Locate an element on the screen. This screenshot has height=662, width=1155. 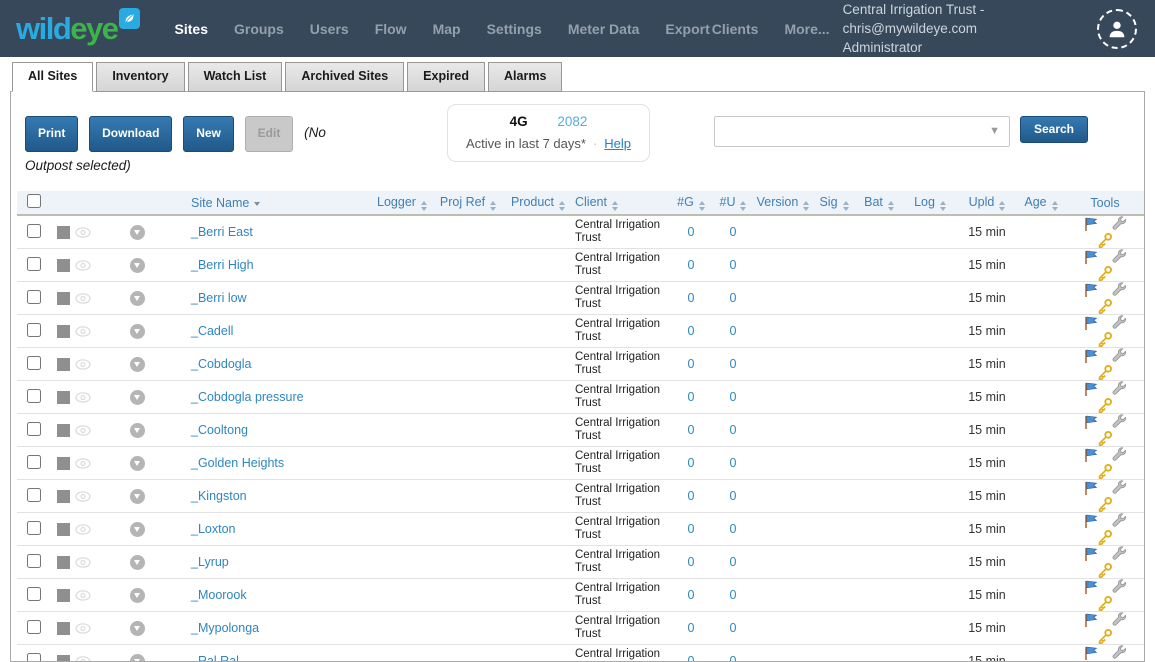
nav-item: Map is located at coordinates (446, 28).